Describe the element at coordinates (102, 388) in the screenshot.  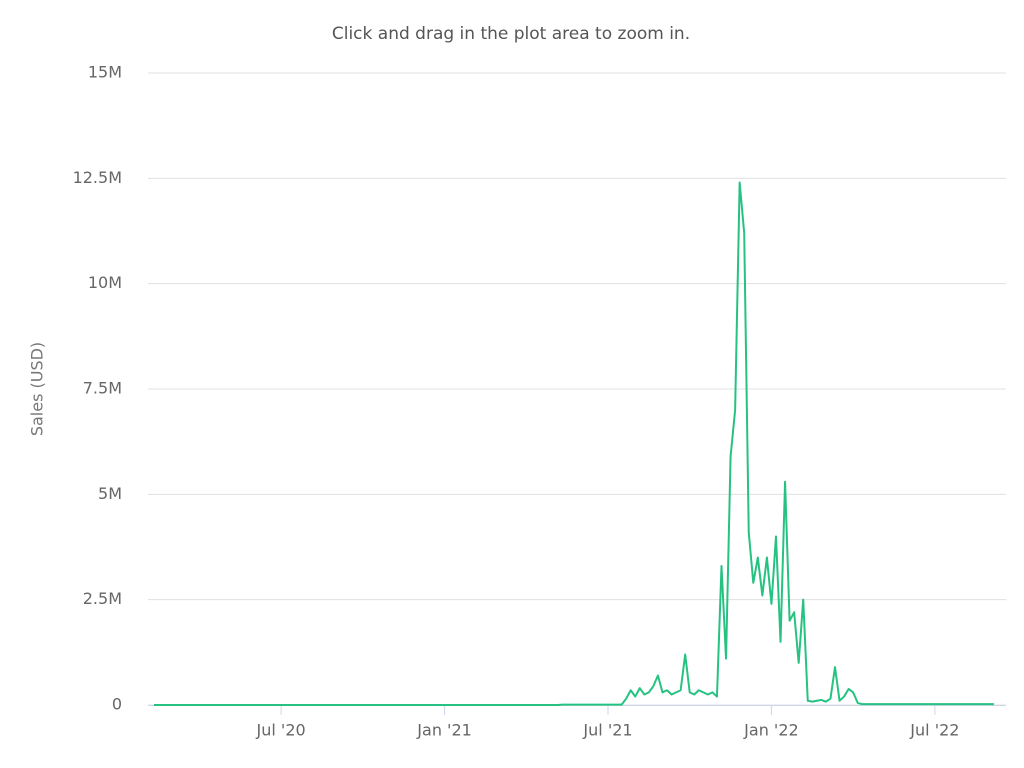
I see `y-tick-label: 7.5M` at that location.